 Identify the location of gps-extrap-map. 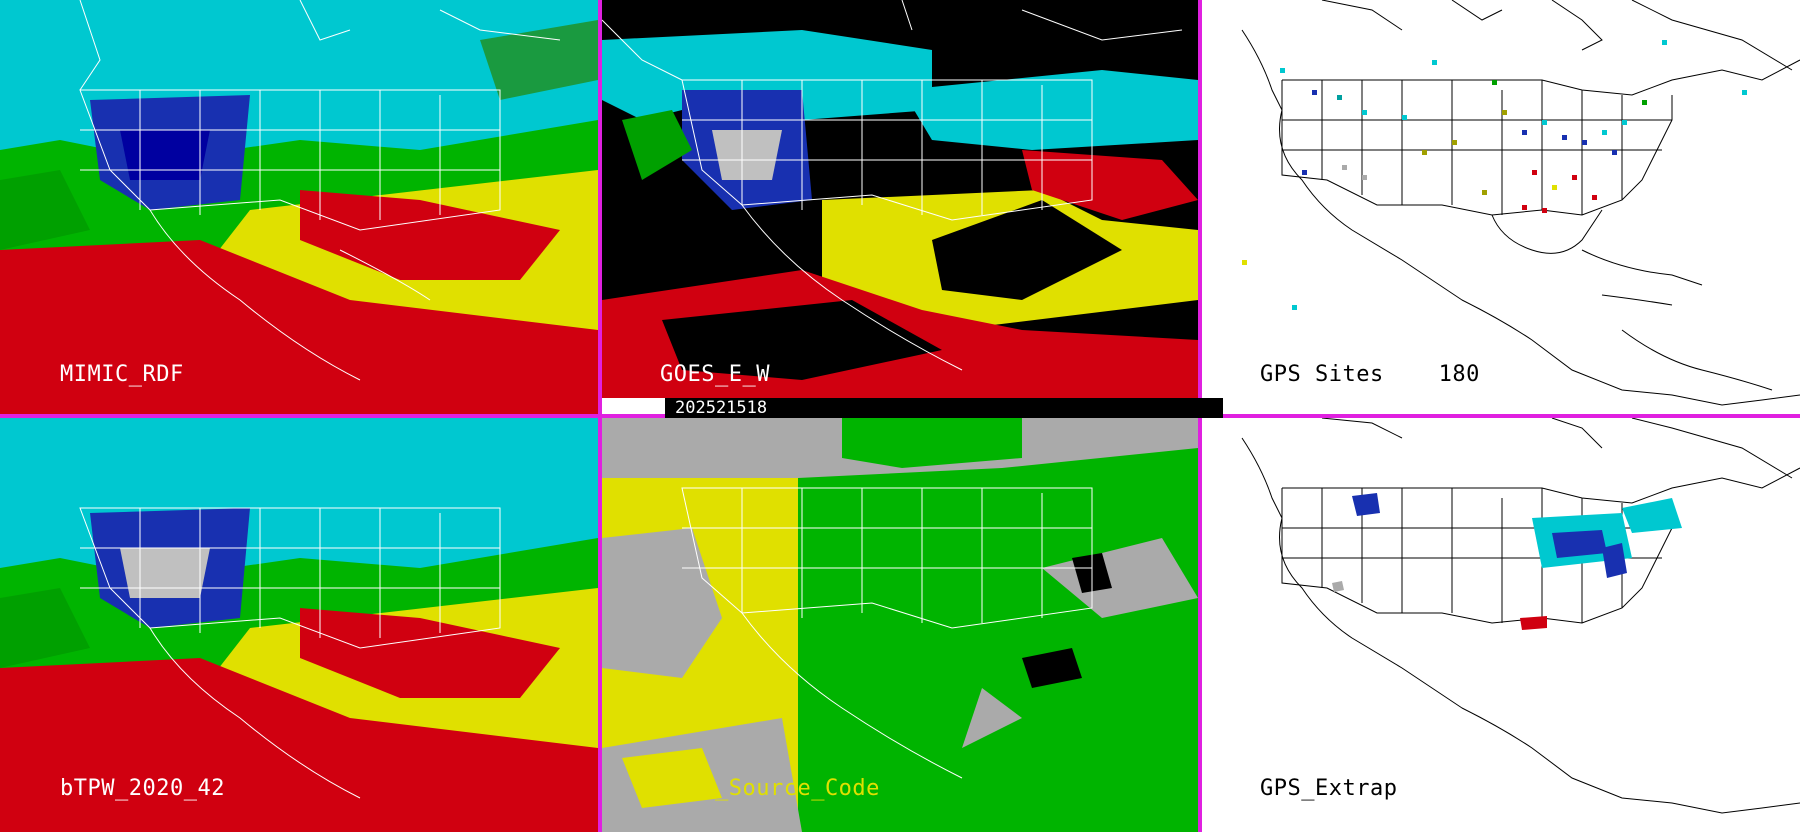
(1520, 616).